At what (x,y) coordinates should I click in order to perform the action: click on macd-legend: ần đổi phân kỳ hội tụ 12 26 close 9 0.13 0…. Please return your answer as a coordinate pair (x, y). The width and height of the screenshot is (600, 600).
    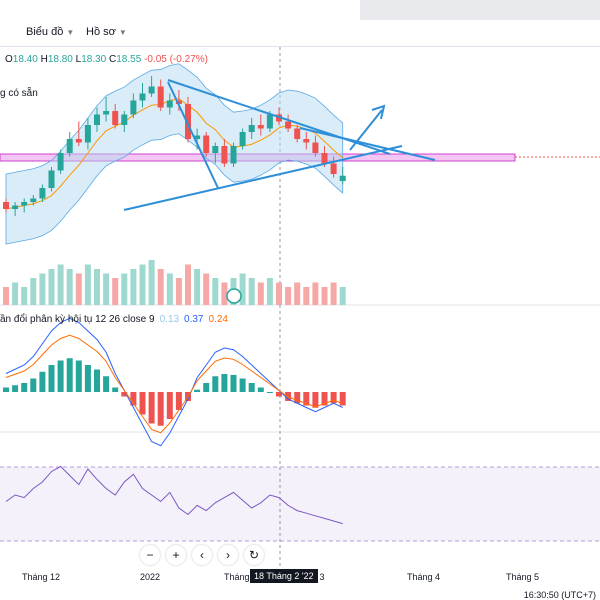
    Looking at the image, I should click on (114, 319).